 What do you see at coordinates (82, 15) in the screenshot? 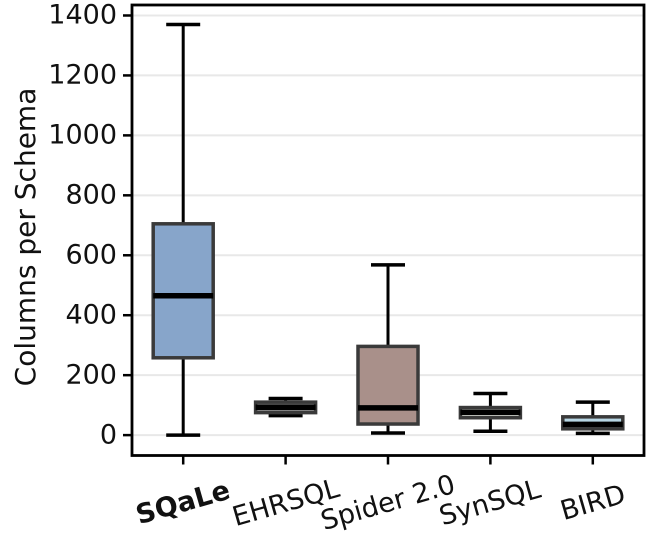
I see `y-tick-label-1400: 1400` at bounding box center [82, 15].